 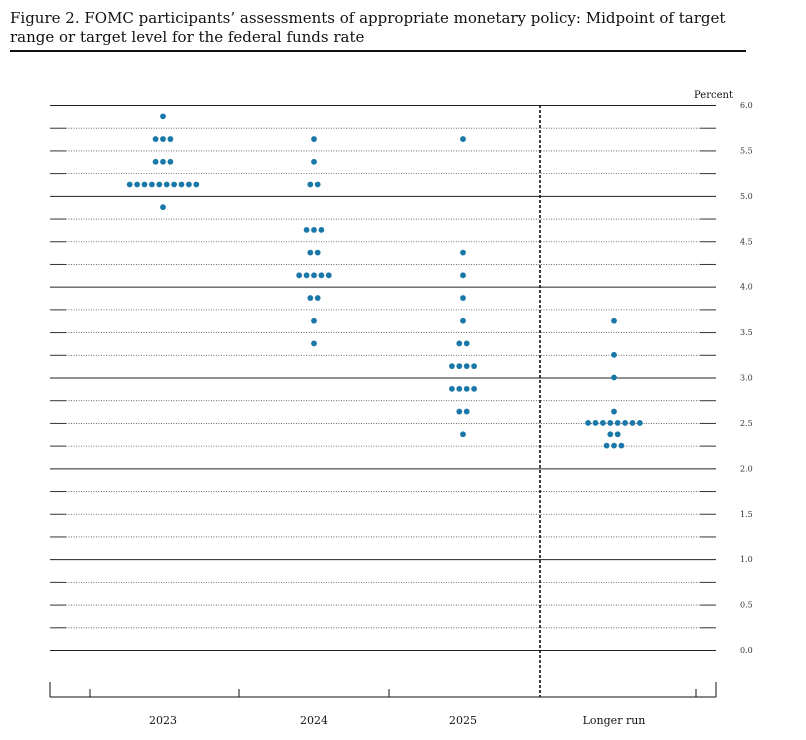 What do you see at coordinates (746, 423) in the screenshot?
I see `y-tick-label: 2.5` at bounding box center [746, 423].